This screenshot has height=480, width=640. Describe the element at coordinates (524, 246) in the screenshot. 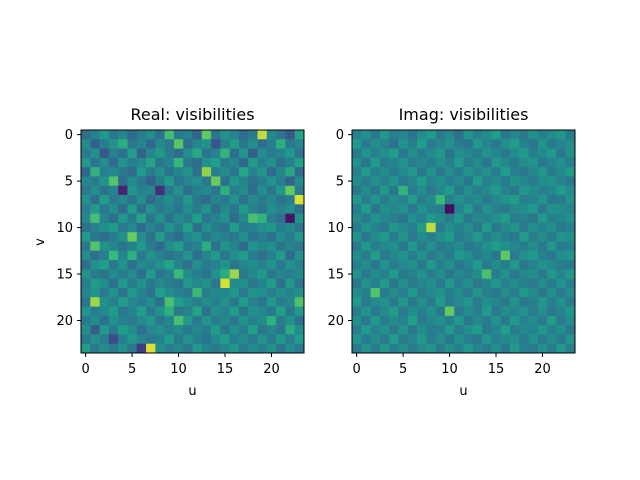

I see `imag-cell-r12-c18` at that location.